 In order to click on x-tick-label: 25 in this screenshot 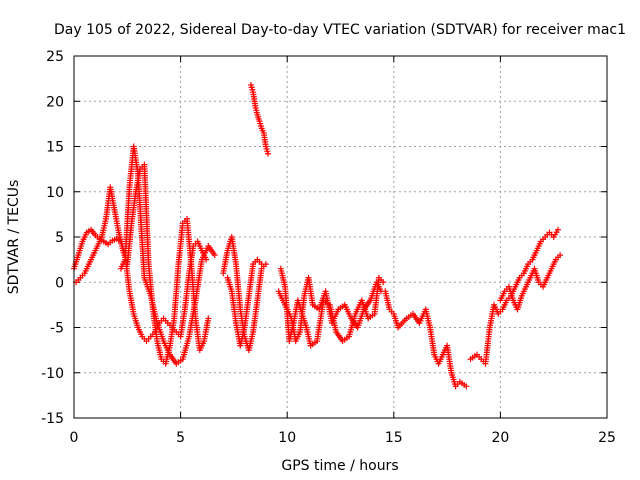, I will do `click(607, 438)`.